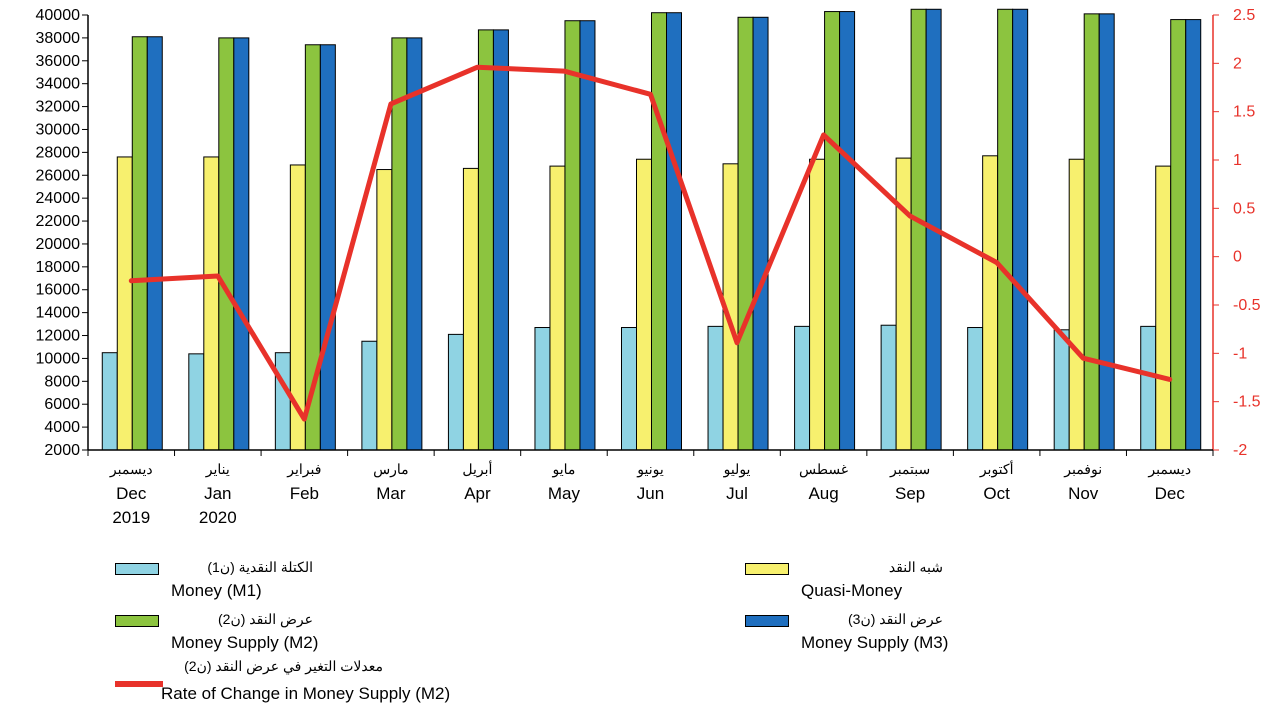 Image resolution: width=1282 pixels, height=711 pixels. What do you see at coordinates (852, 590) in the screenshot?
I see `legend-label-en-quasi: Quasi-Money` at bounding box center [852, 590].